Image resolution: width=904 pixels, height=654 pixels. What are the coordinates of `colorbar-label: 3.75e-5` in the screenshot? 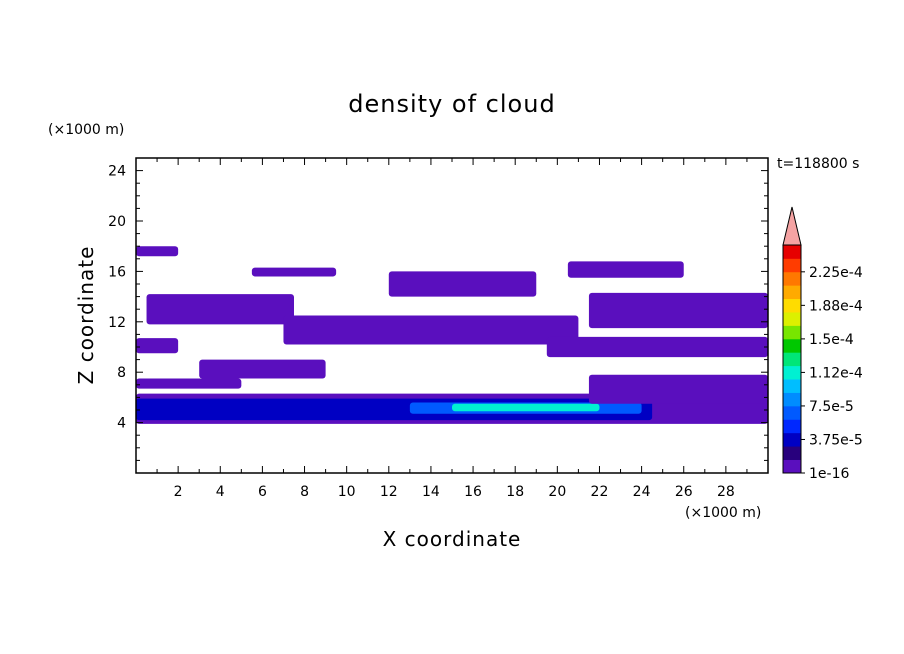 It's located at (836, 440).